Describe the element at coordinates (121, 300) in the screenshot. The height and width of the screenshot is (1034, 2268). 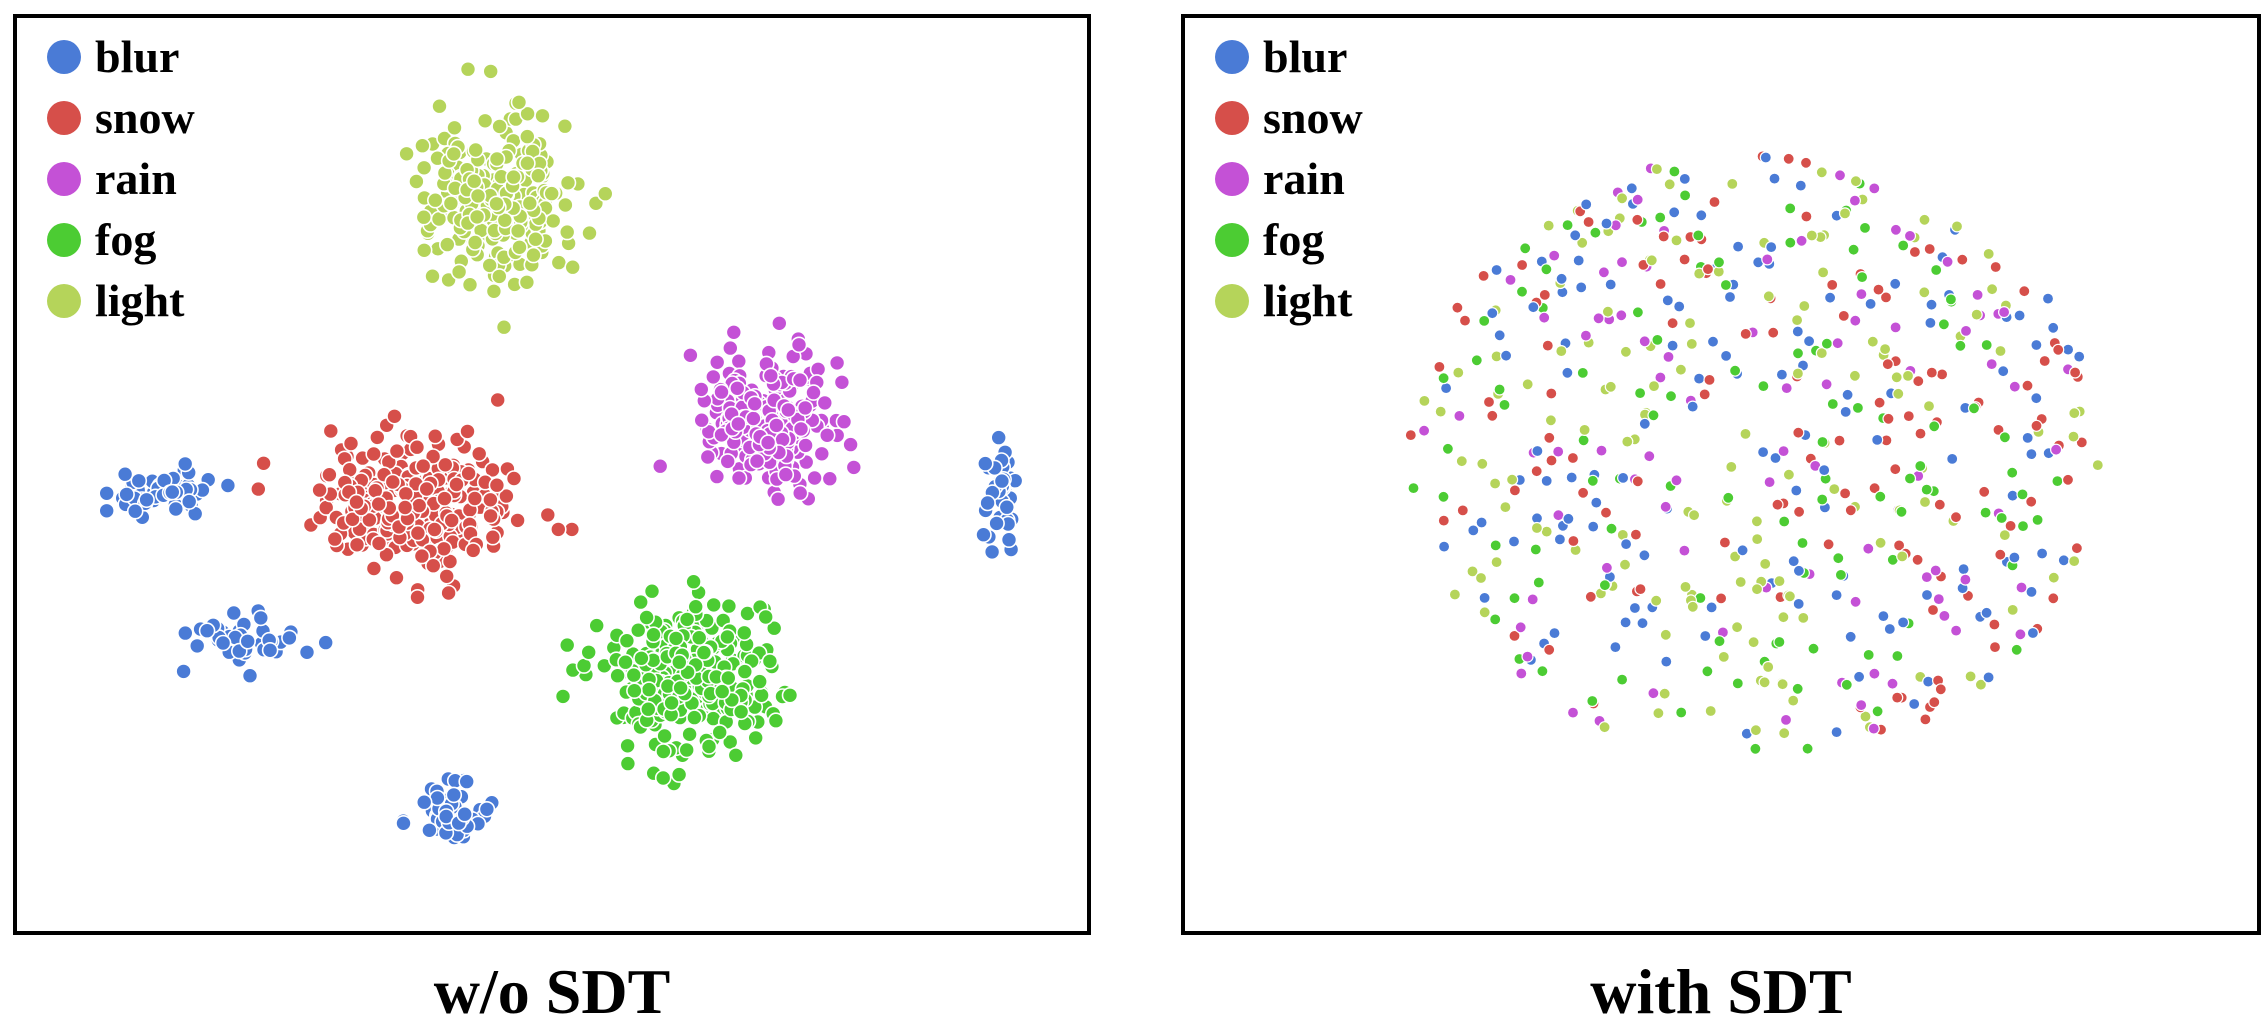
I see `legend-item-light: light` at that location.